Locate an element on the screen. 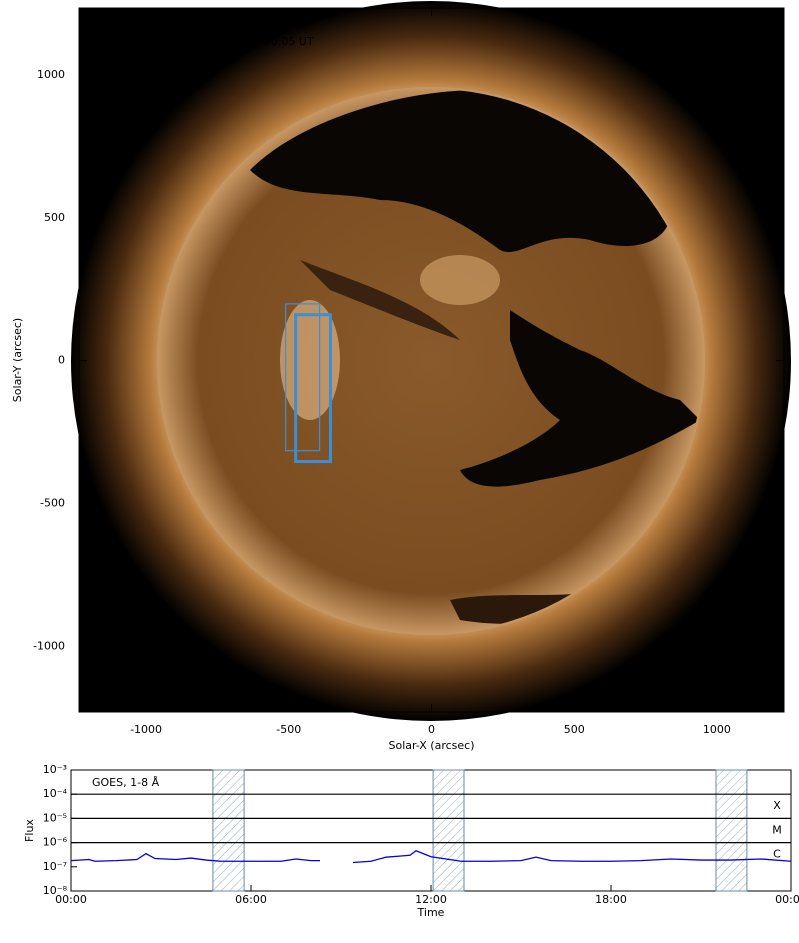 This screenshot has height=943, width=799. x-tick-label: 500 is located at coordinates (574, 729).